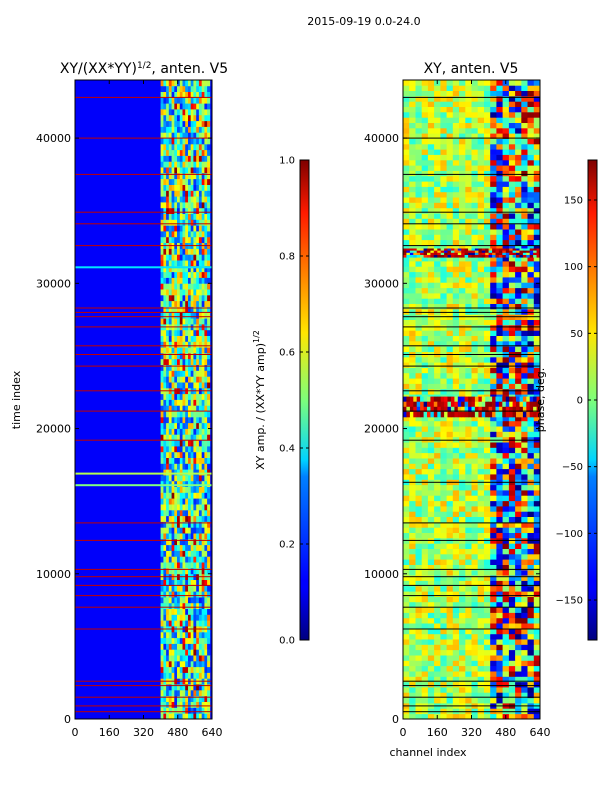 This screenshot has width=600, height=800. What do you see at coordinates (294, 401) in the screenshot?
I see `left-colorbar-ticks: 0.00.20.40.60.81.0` at bounding box center [294, 401].